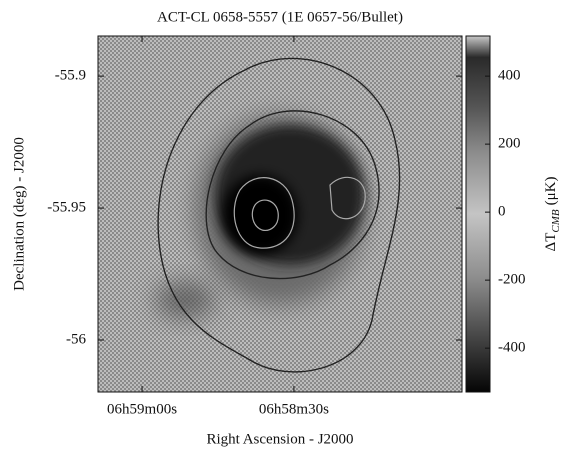 Image resolution: width=570 pixels, height=457 pixels. Describe the element at coordinates (19, 214) in the screenshot. I see `y-axis-label: Declination (deg) - J2000` at that location.